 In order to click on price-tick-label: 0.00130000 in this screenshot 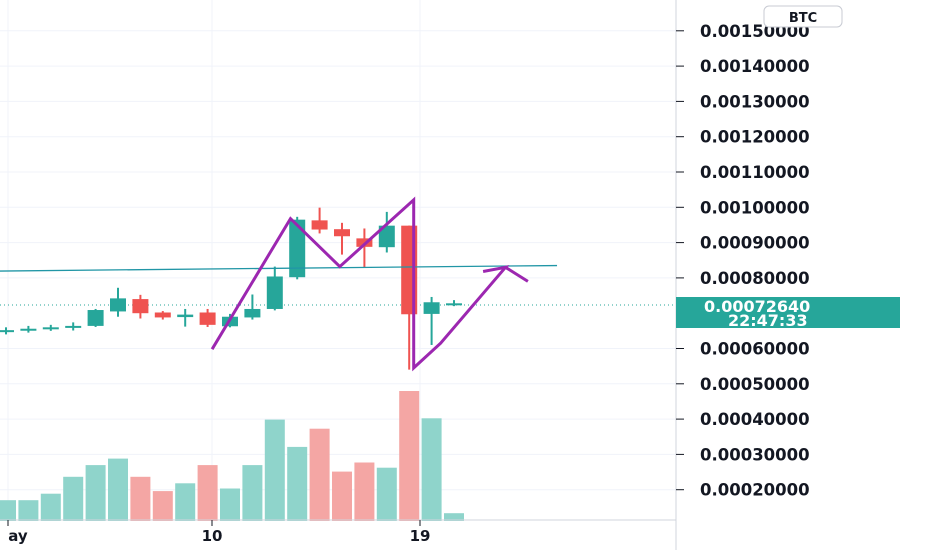, I will do `click(755, 101)`.